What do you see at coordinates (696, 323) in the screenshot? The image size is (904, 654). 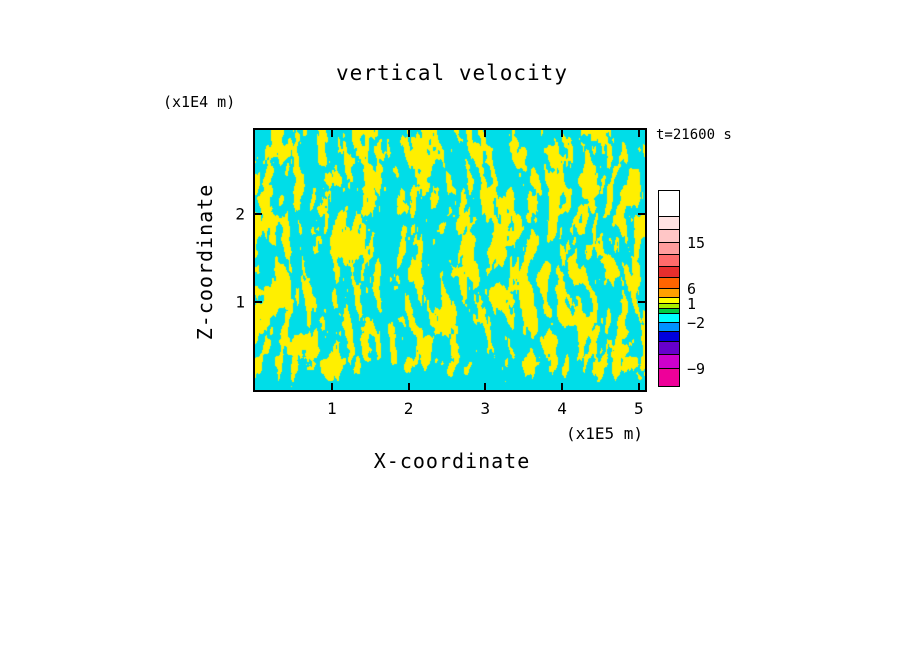 I see `colorbar-tick-label: −2` at bounding box center [696, 323].